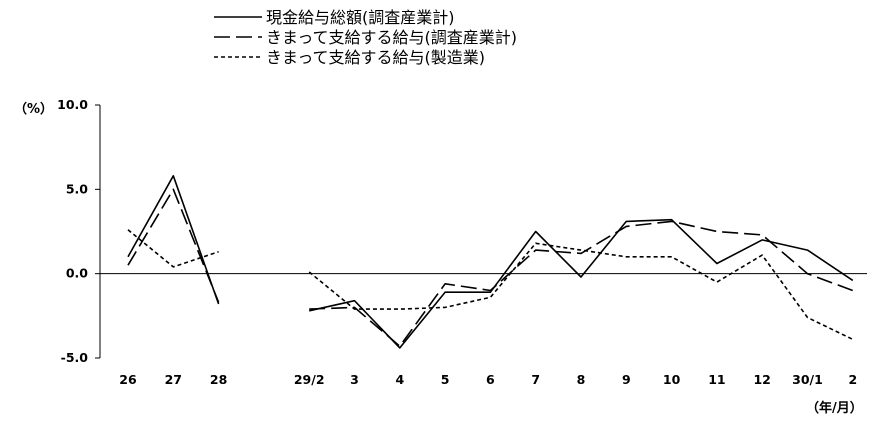 The width and height of the screenshot is (880, 421). Describe the element at coordinates (360, 17) in the screenshot. I see `legend-label-1: 現金給与総額(調査産業計)` at that location.